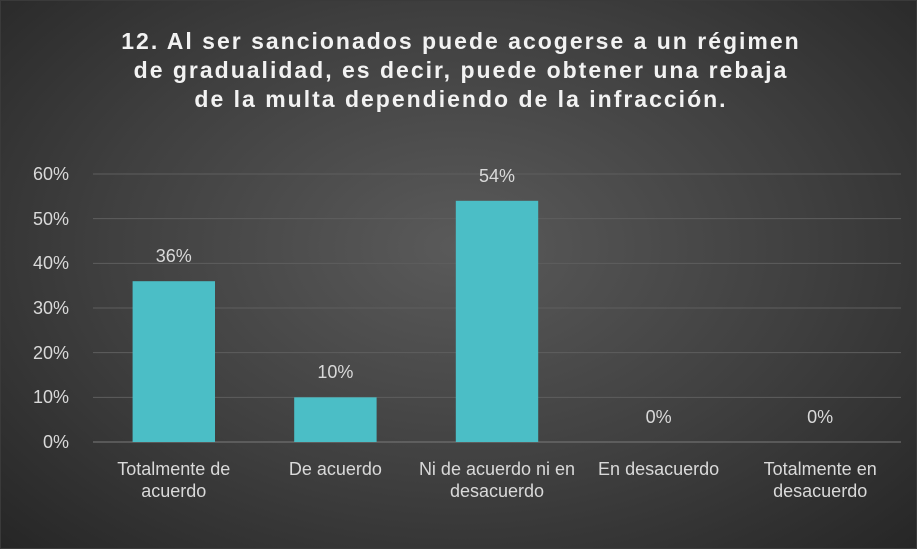 Image resolution: width=917 pixels, height=550 pixels. What do you see at coordinates (497, 480) in the screenshot?
I see `x-tick-label: Ni de acuerdo ni en desacuerdo` at bounding box center [497, 480].